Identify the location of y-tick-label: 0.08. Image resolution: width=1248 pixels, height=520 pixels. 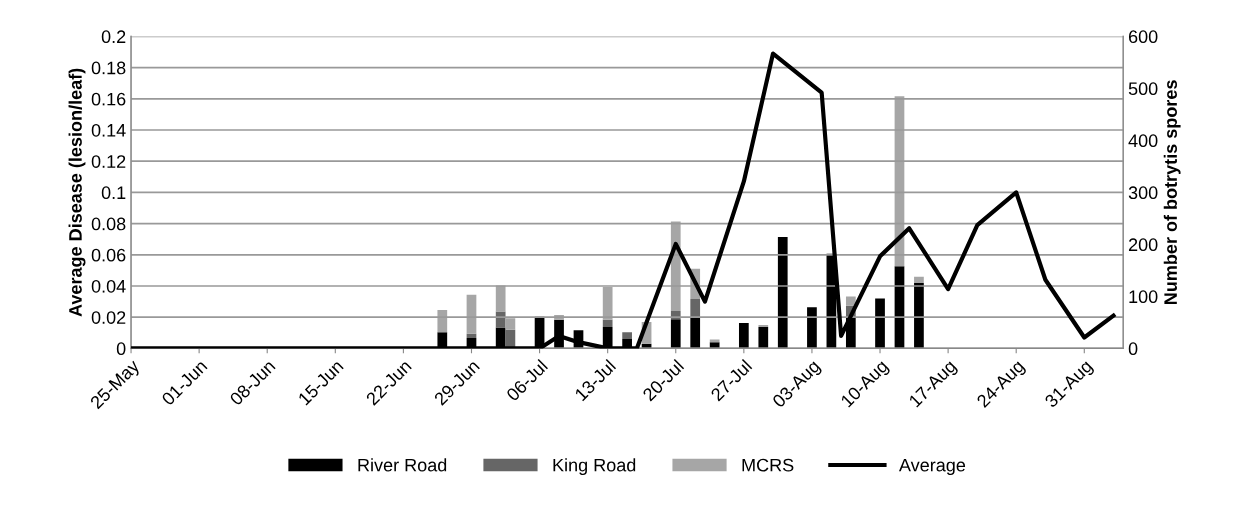
(108, 224).